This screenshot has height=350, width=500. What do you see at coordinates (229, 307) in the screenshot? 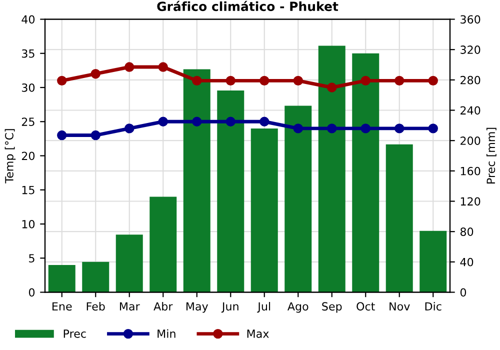
I see `x-tick-label: Jun` at bounding box center [229, 307].